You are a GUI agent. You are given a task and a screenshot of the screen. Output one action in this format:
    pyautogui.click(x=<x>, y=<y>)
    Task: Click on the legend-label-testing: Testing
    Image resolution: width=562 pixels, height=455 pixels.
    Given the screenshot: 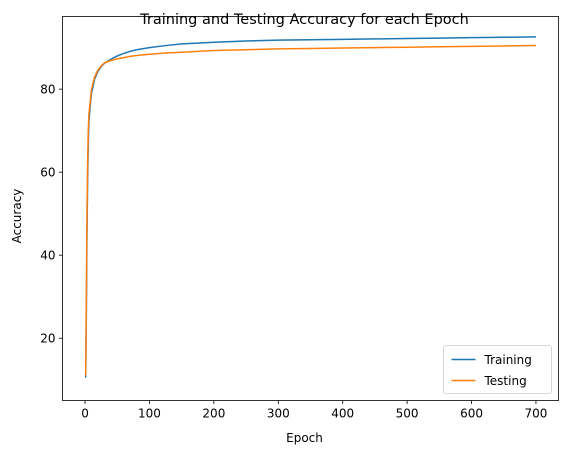 What is the action you would take?
    pyautogui.click(x=505, y=381)
    